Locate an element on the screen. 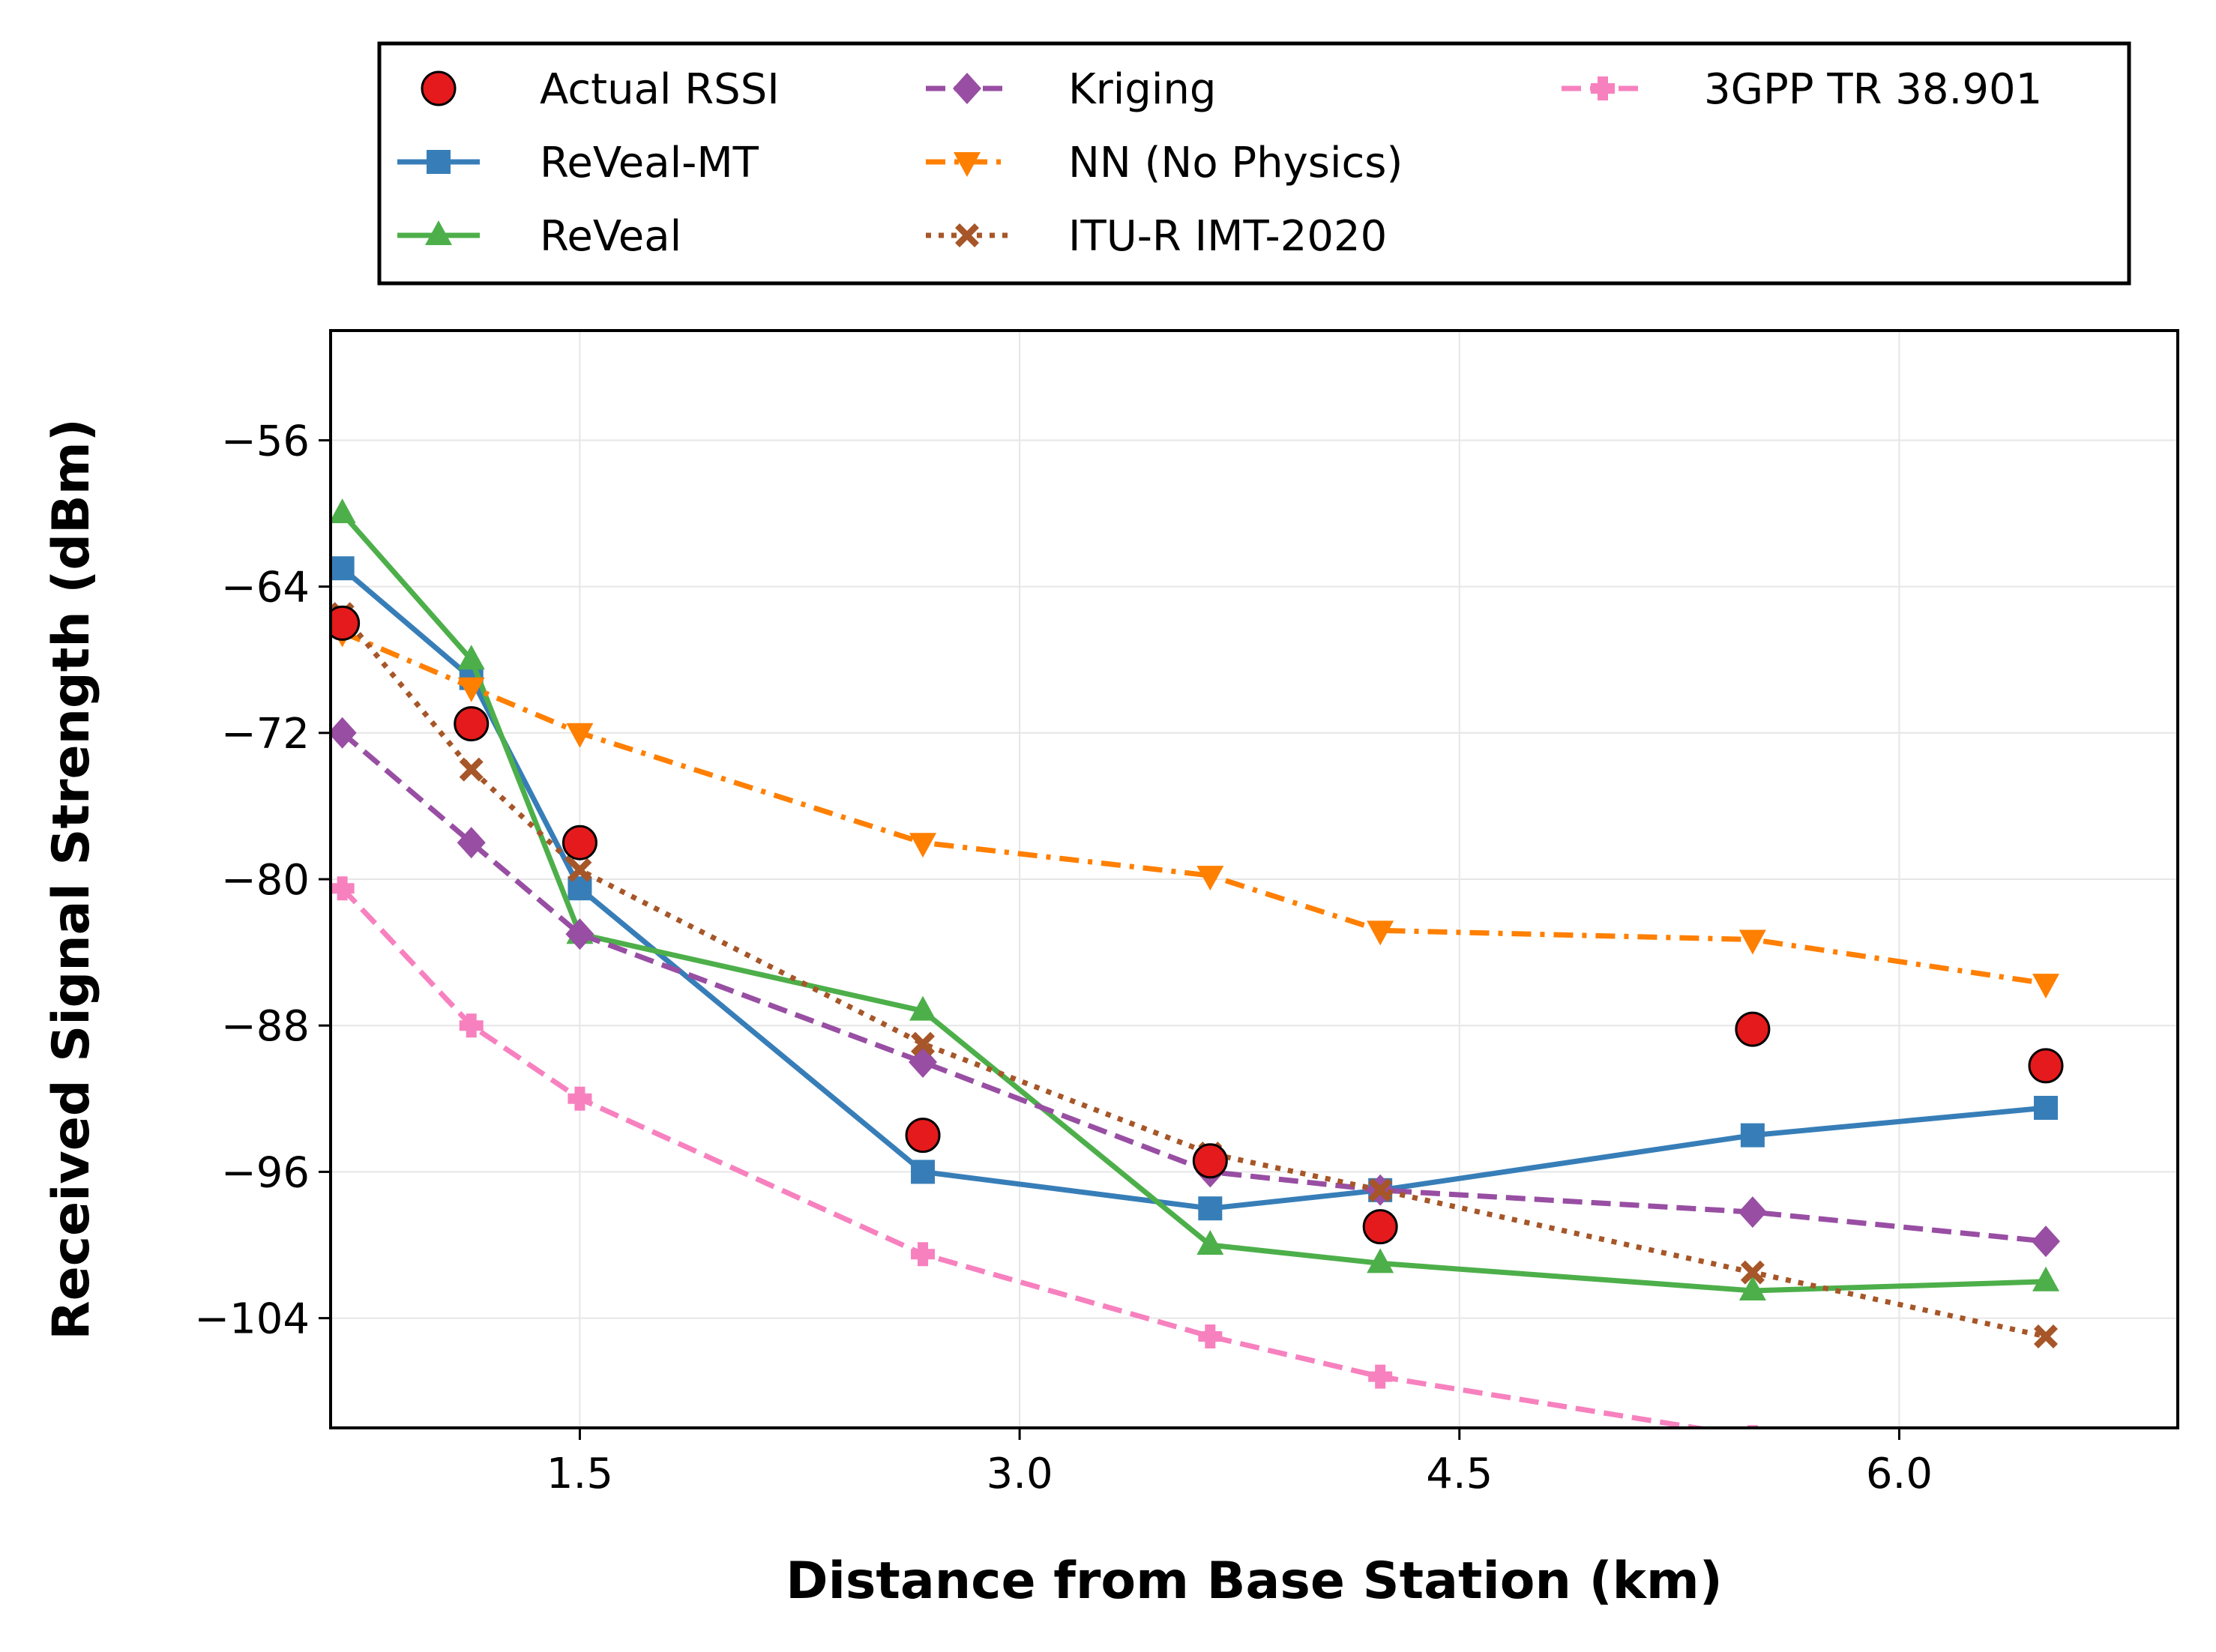  x-tick-label: 6.0 is located at coordinates (1900, 1474).